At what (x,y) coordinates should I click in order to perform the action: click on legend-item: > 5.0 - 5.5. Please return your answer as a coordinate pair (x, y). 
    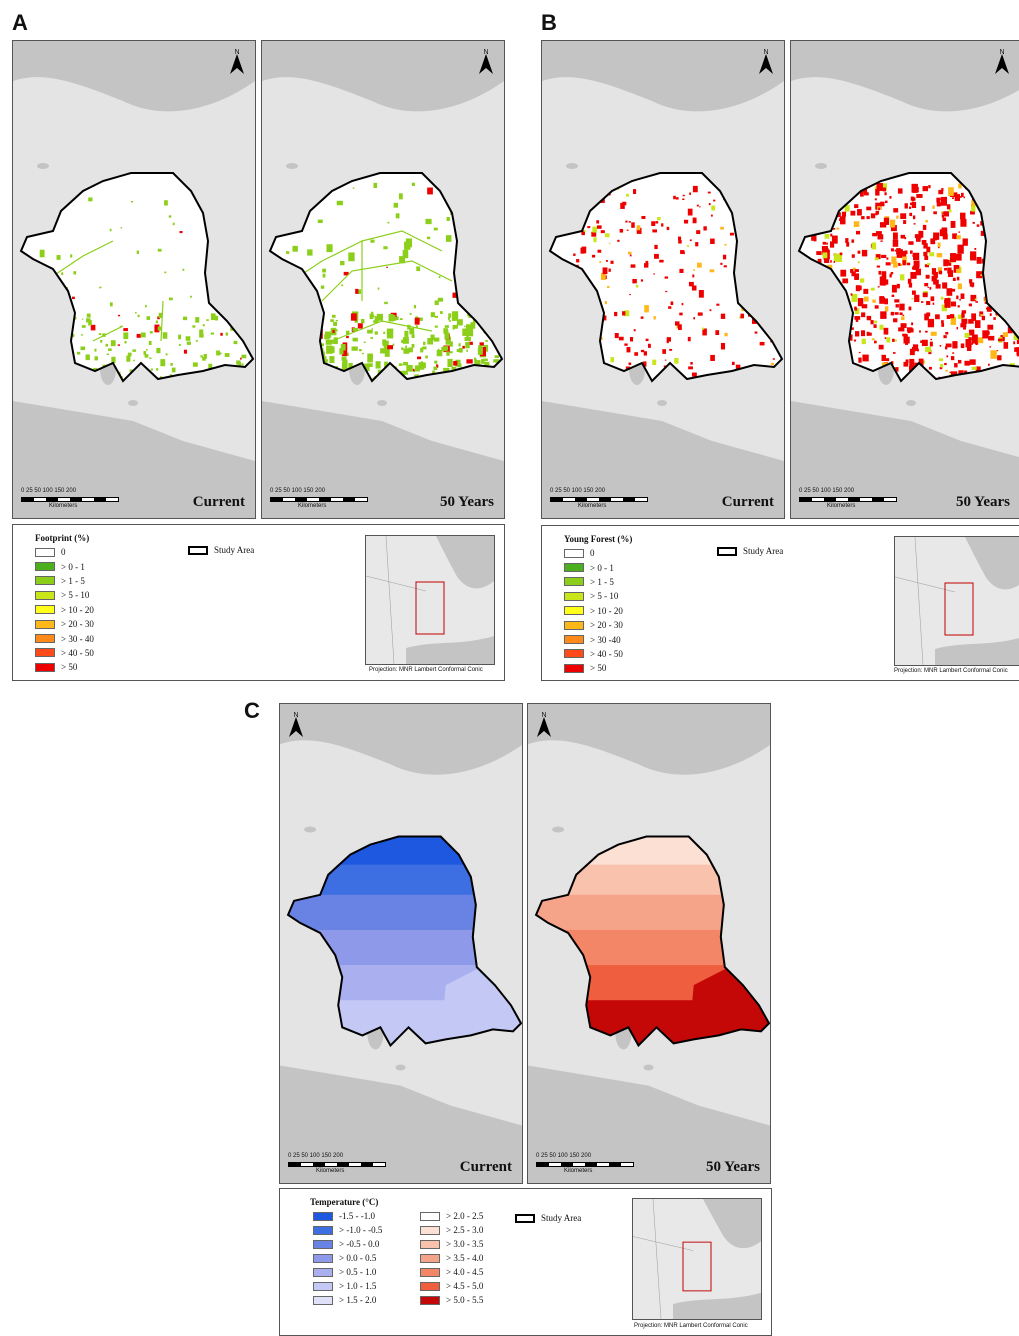
    Looking at the image, I should click on (451, 1300).